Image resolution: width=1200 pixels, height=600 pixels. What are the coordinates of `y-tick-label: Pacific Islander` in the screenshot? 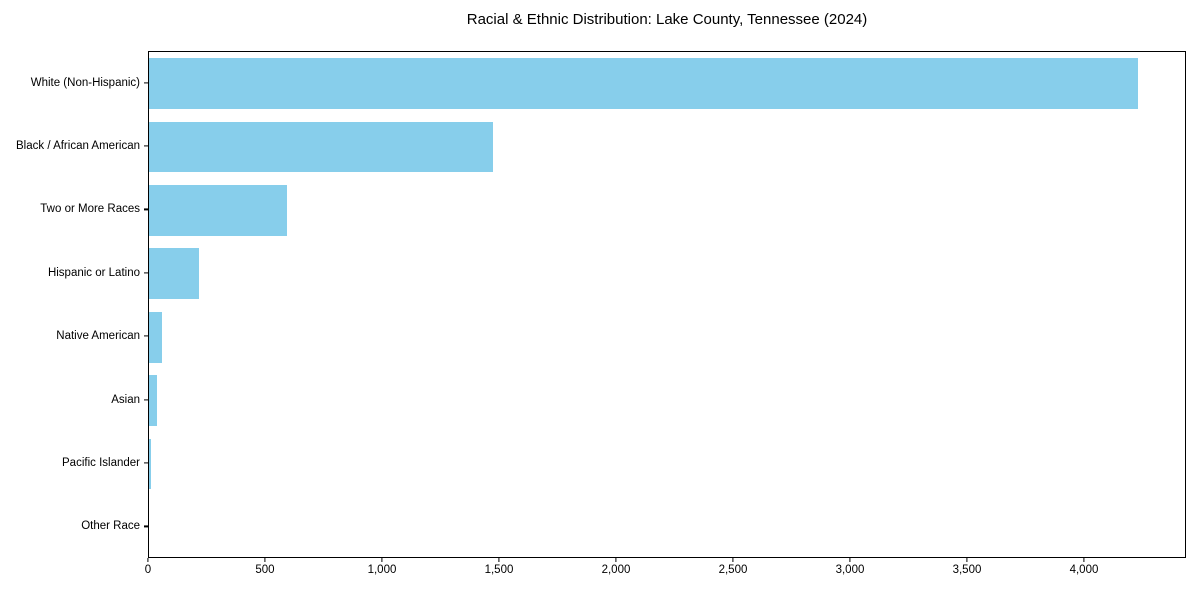 It's located at (101, 462).